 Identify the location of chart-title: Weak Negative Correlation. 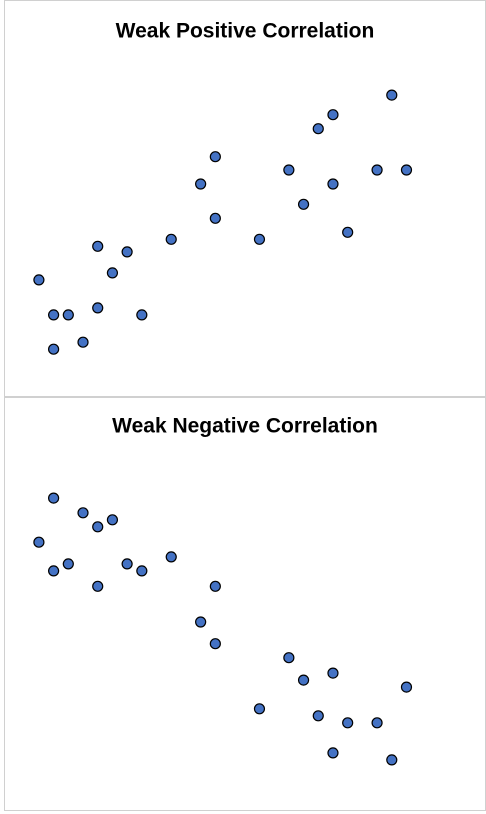
(245, 426).